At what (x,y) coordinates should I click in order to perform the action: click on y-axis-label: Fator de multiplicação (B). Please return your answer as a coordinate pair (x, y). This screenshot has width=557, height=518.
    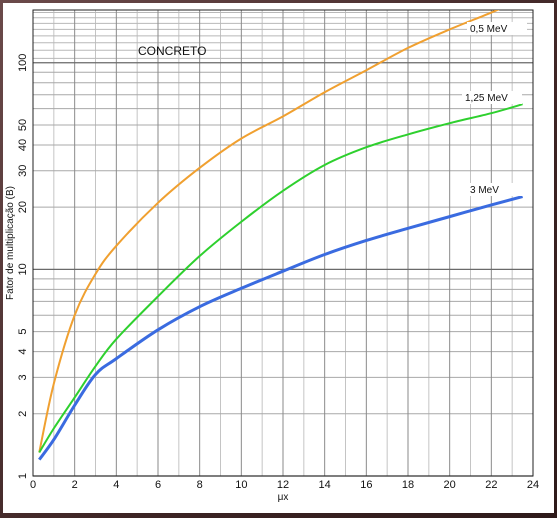
    Looking at the image, I should click on (10, 243).